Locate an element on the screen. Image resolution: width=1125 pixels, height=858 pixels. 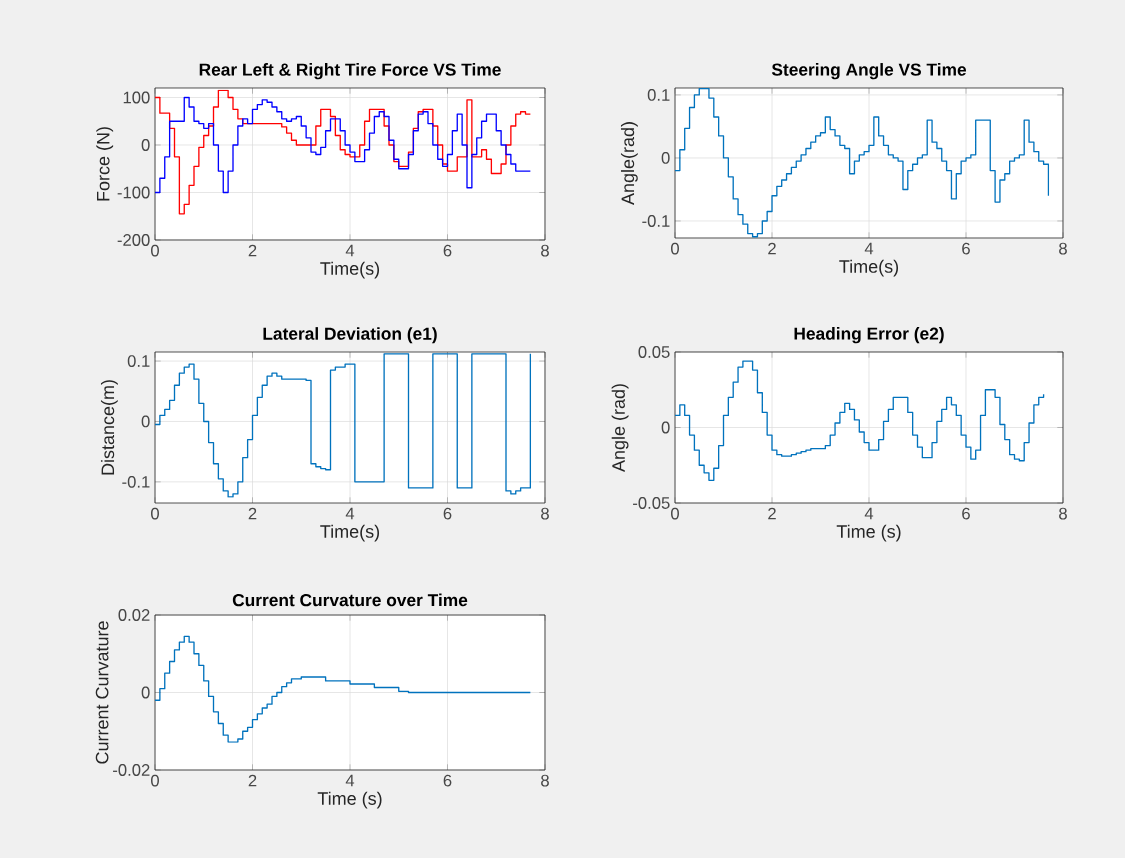
chart-title: Heading Error (e2) is located at coordinates (869, 335).